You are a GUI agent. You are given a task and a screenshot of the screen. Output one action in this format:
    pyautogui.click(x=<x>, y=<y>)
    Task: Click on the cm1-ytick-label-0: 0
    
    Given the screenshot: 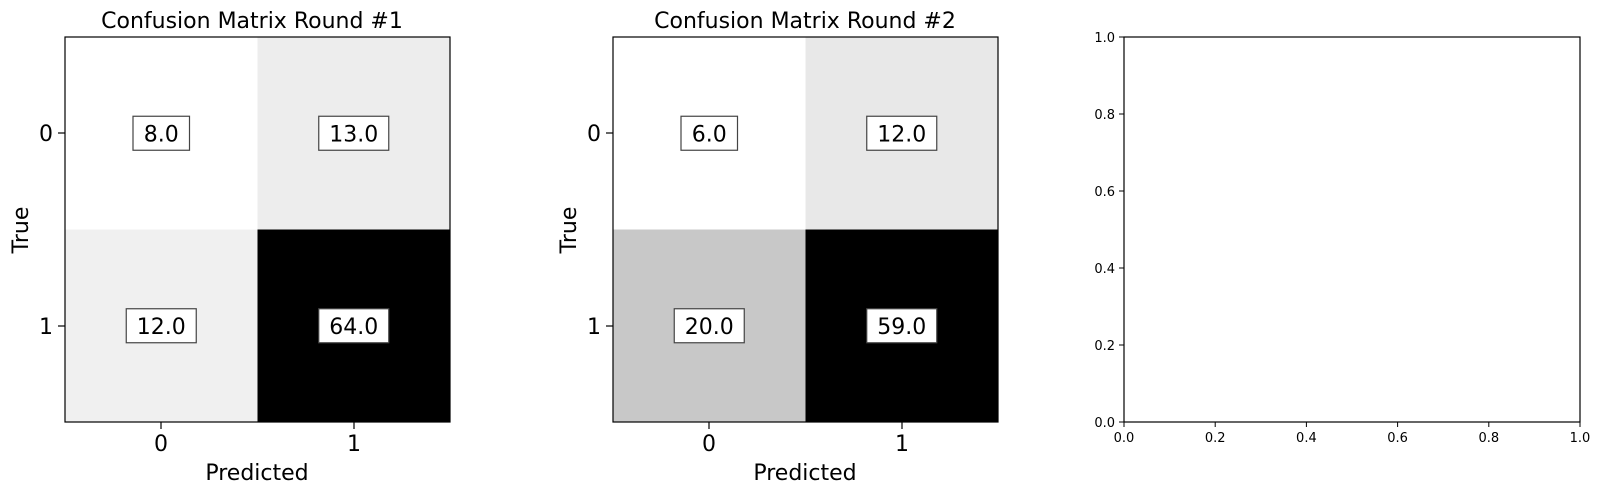 What is the action you would take?
    pyautogui.click(x=46, y=134)
    